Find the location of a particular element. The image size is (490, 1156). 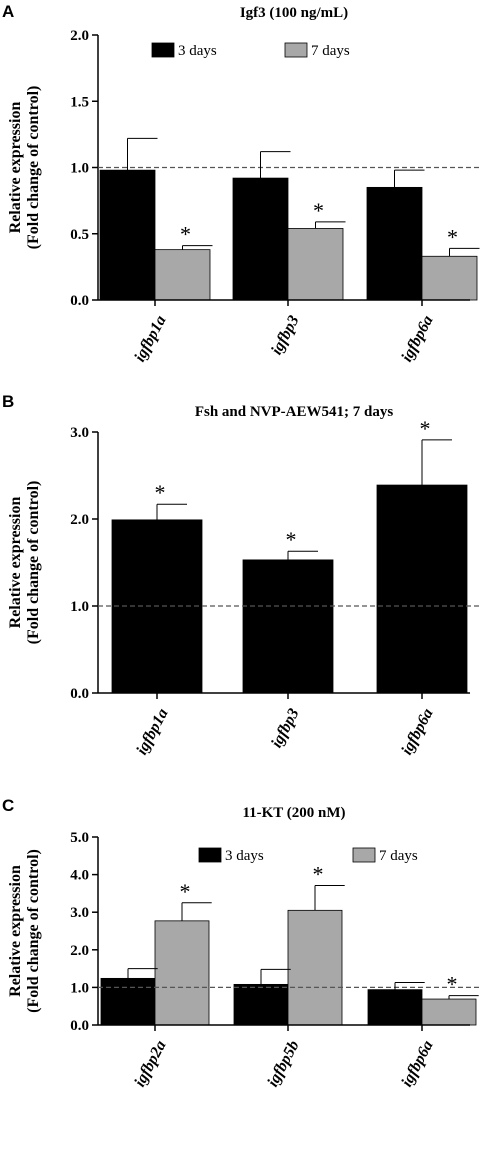

y-tick-label: 4.0 is located at coordinates (79, 876).